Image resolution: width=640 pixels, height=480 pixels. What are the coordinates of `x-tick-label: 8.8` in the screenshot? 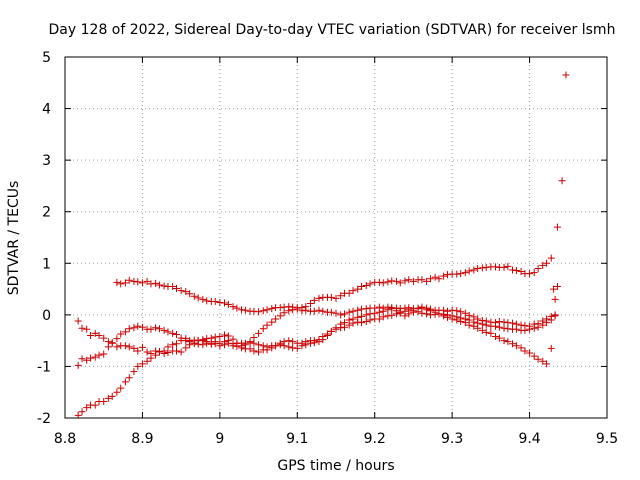 It's located at (65, 439).